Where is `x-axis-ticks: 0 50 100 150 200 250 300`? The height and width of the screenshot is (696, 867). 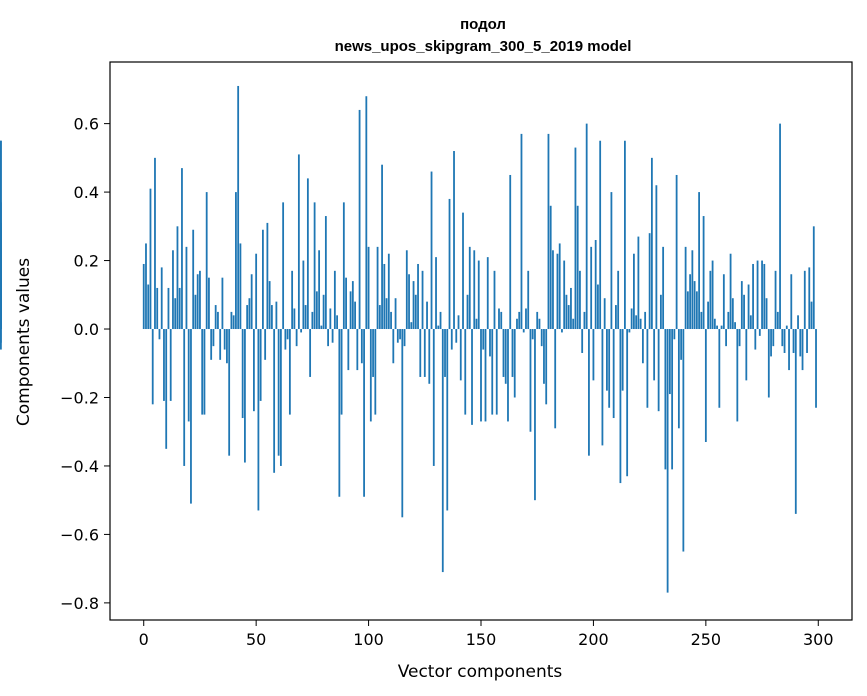
x-axis-ticks: 0 50 100 150 200 250 300 is located at coordinates (486, 634).